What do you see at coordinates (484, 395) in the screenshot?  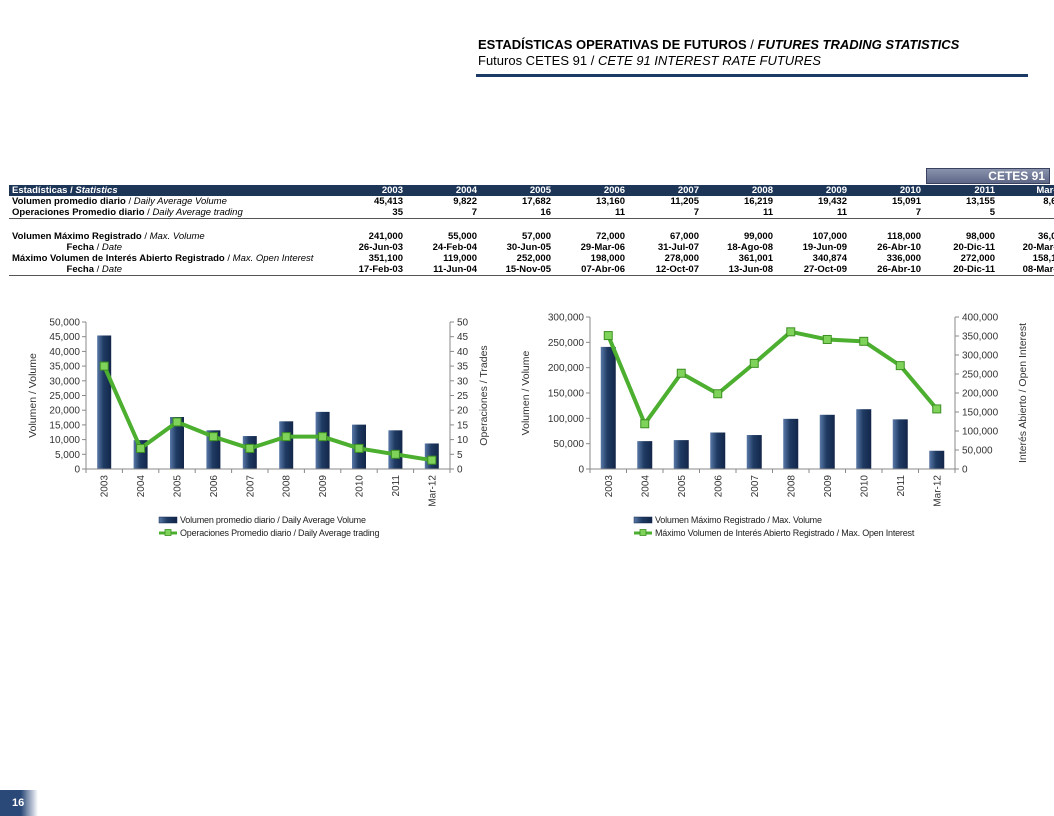 I see `y2-axis-title: Operaciones / Trades` at bounding box center [484, 395].